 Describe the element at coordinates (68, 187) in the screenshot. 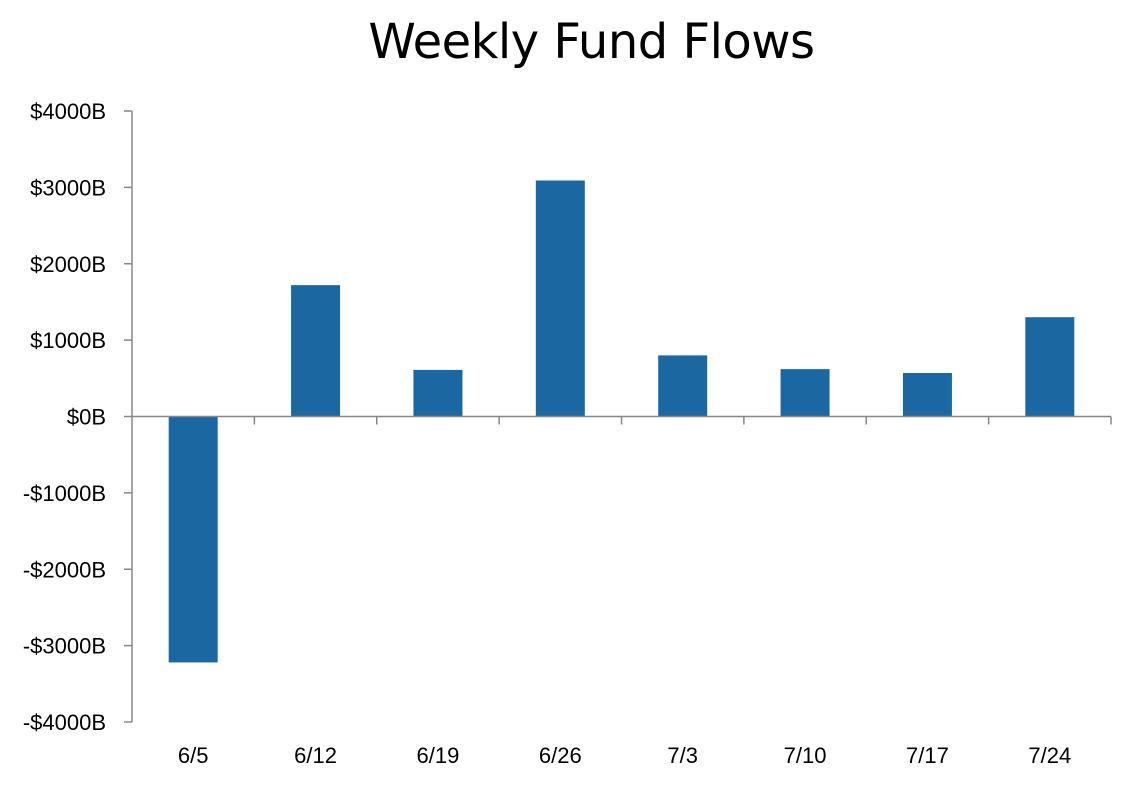

I see `y-tick-label: $3000B` at that location.